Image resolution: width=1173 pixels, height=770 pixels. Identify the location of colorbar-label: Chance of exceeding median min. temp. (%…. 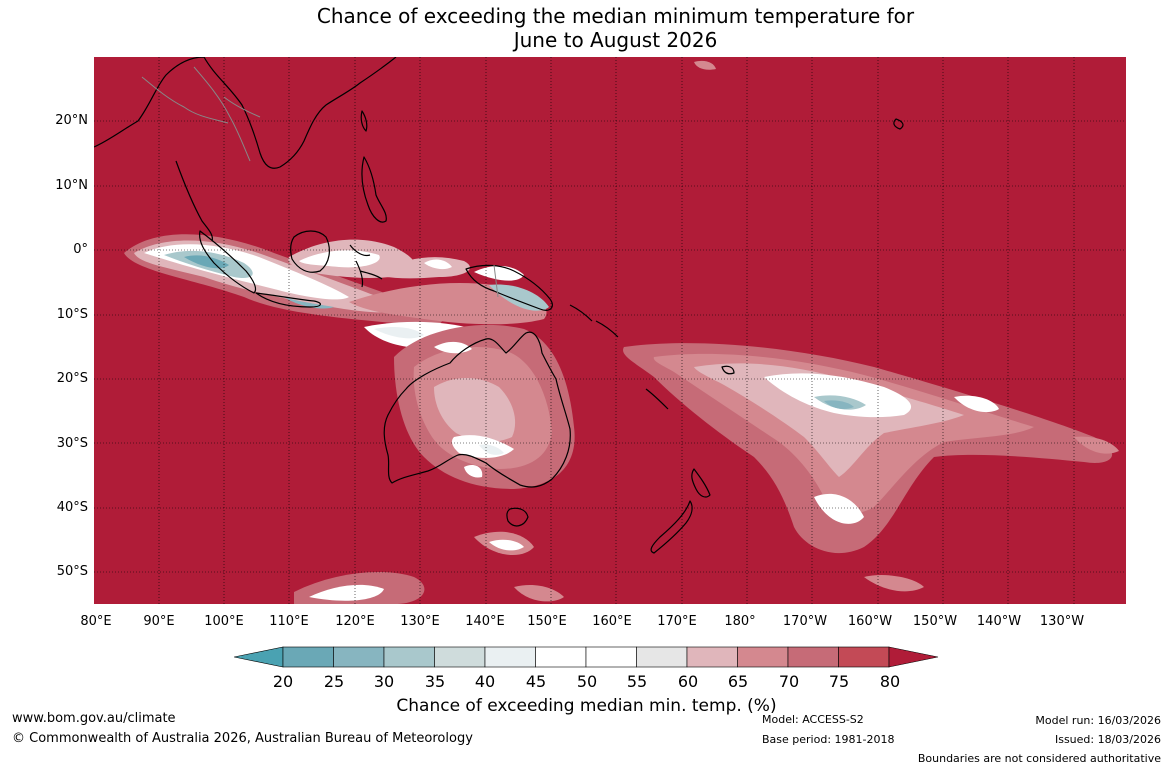
(586, 706).